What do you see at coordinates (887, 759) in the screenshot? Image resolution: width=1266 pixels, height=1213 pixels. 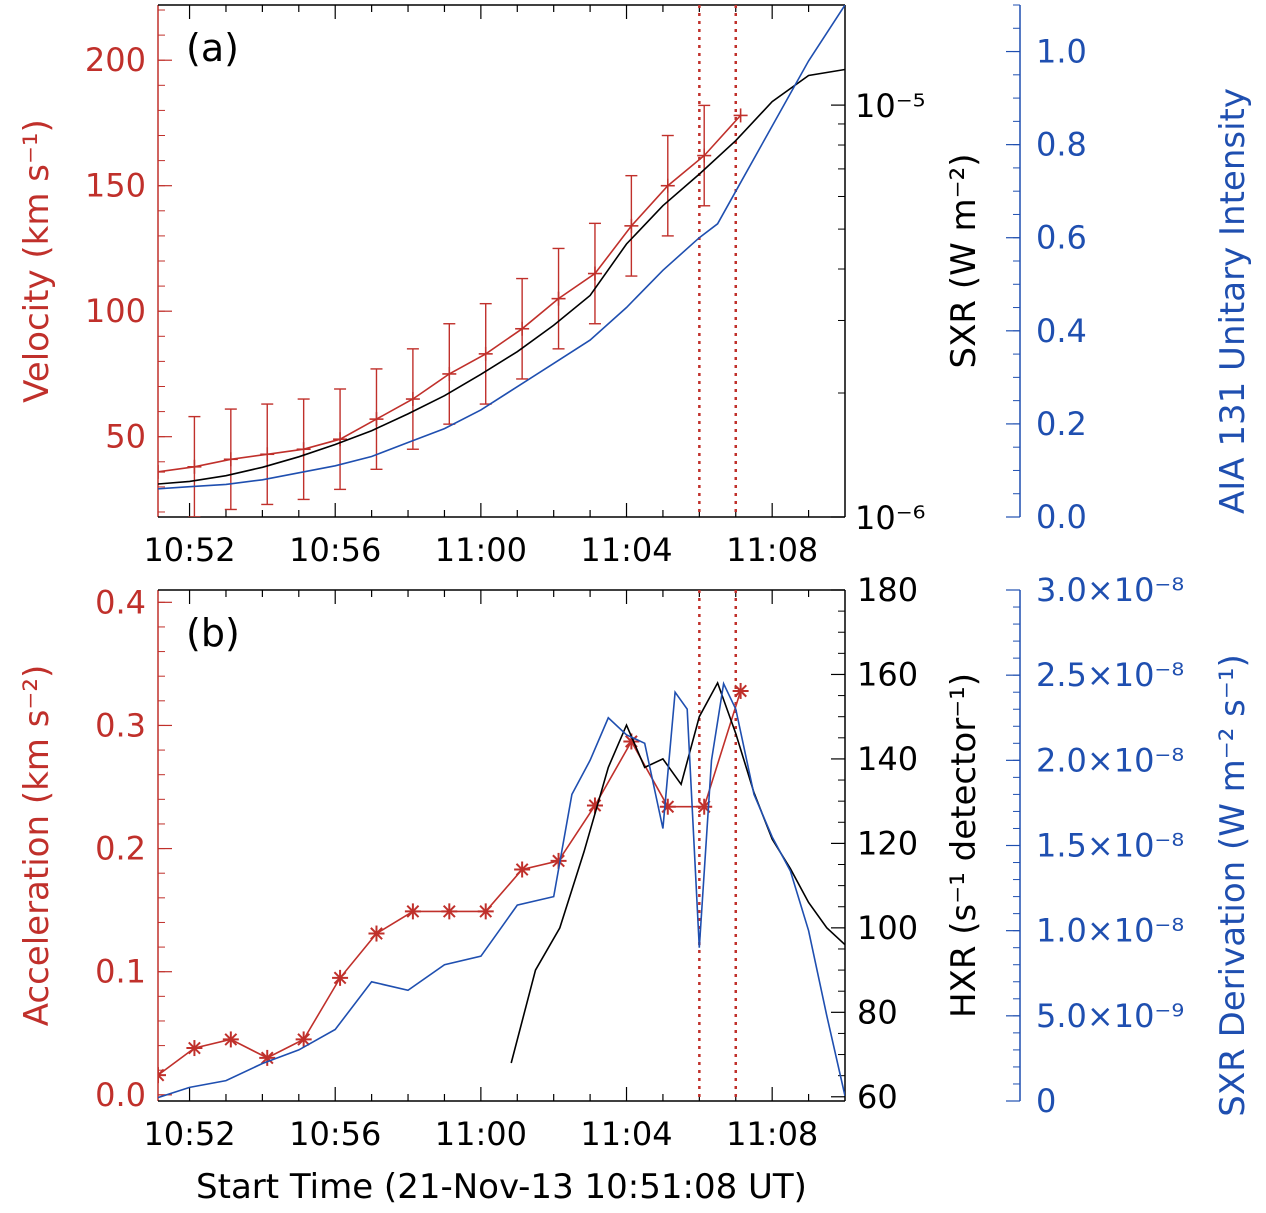 I see `right1-tick-label: 140` at bounding box center [887, 759].